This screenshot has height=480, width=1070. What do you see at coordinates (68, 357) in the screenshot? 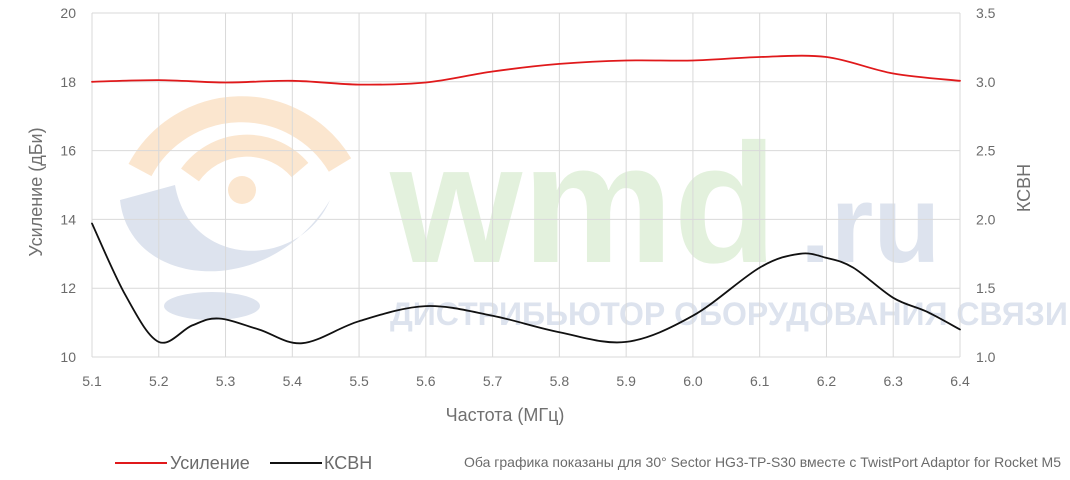
I see `y-tick-label: 10` at bounding box center [68, 357].